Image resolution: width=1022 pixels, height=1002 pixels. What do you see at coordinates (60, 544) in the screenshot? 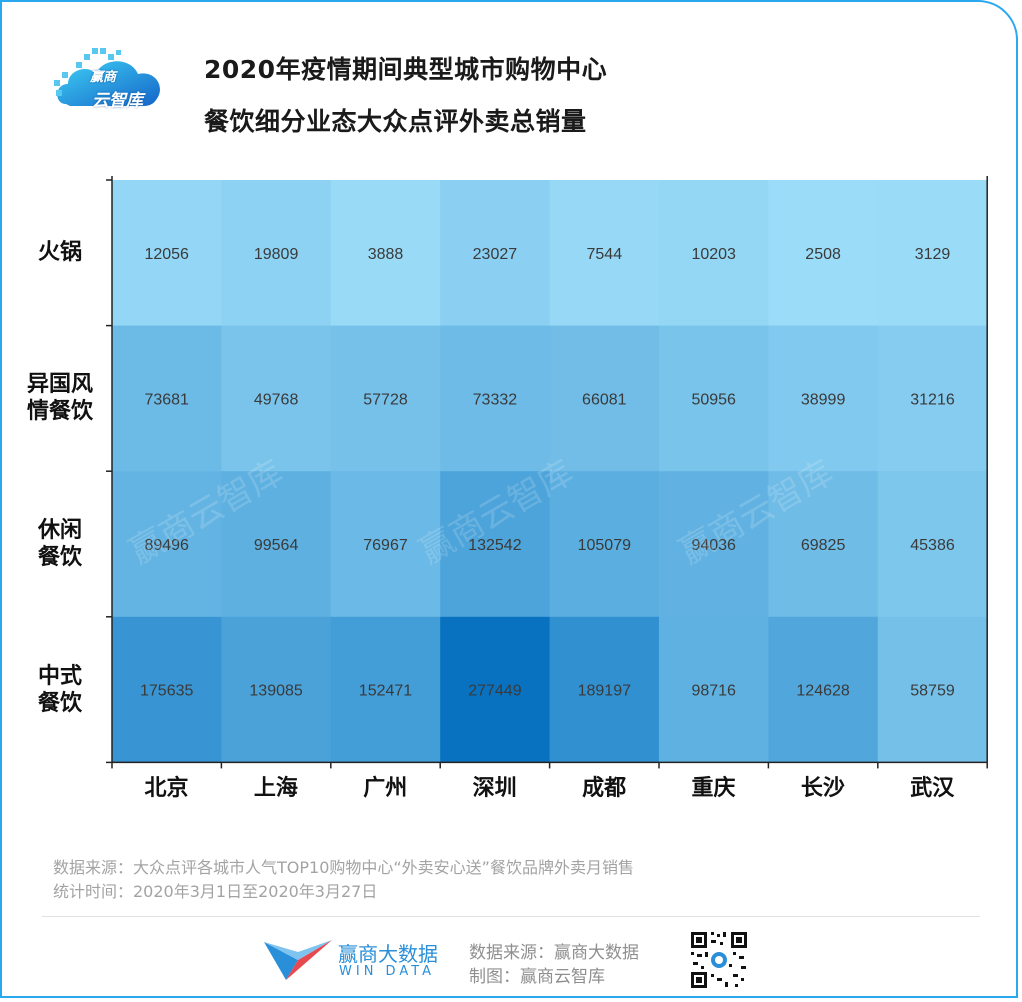
I see `y-tick-label: 休闲 餐饮` at bounding box center [60, 544].